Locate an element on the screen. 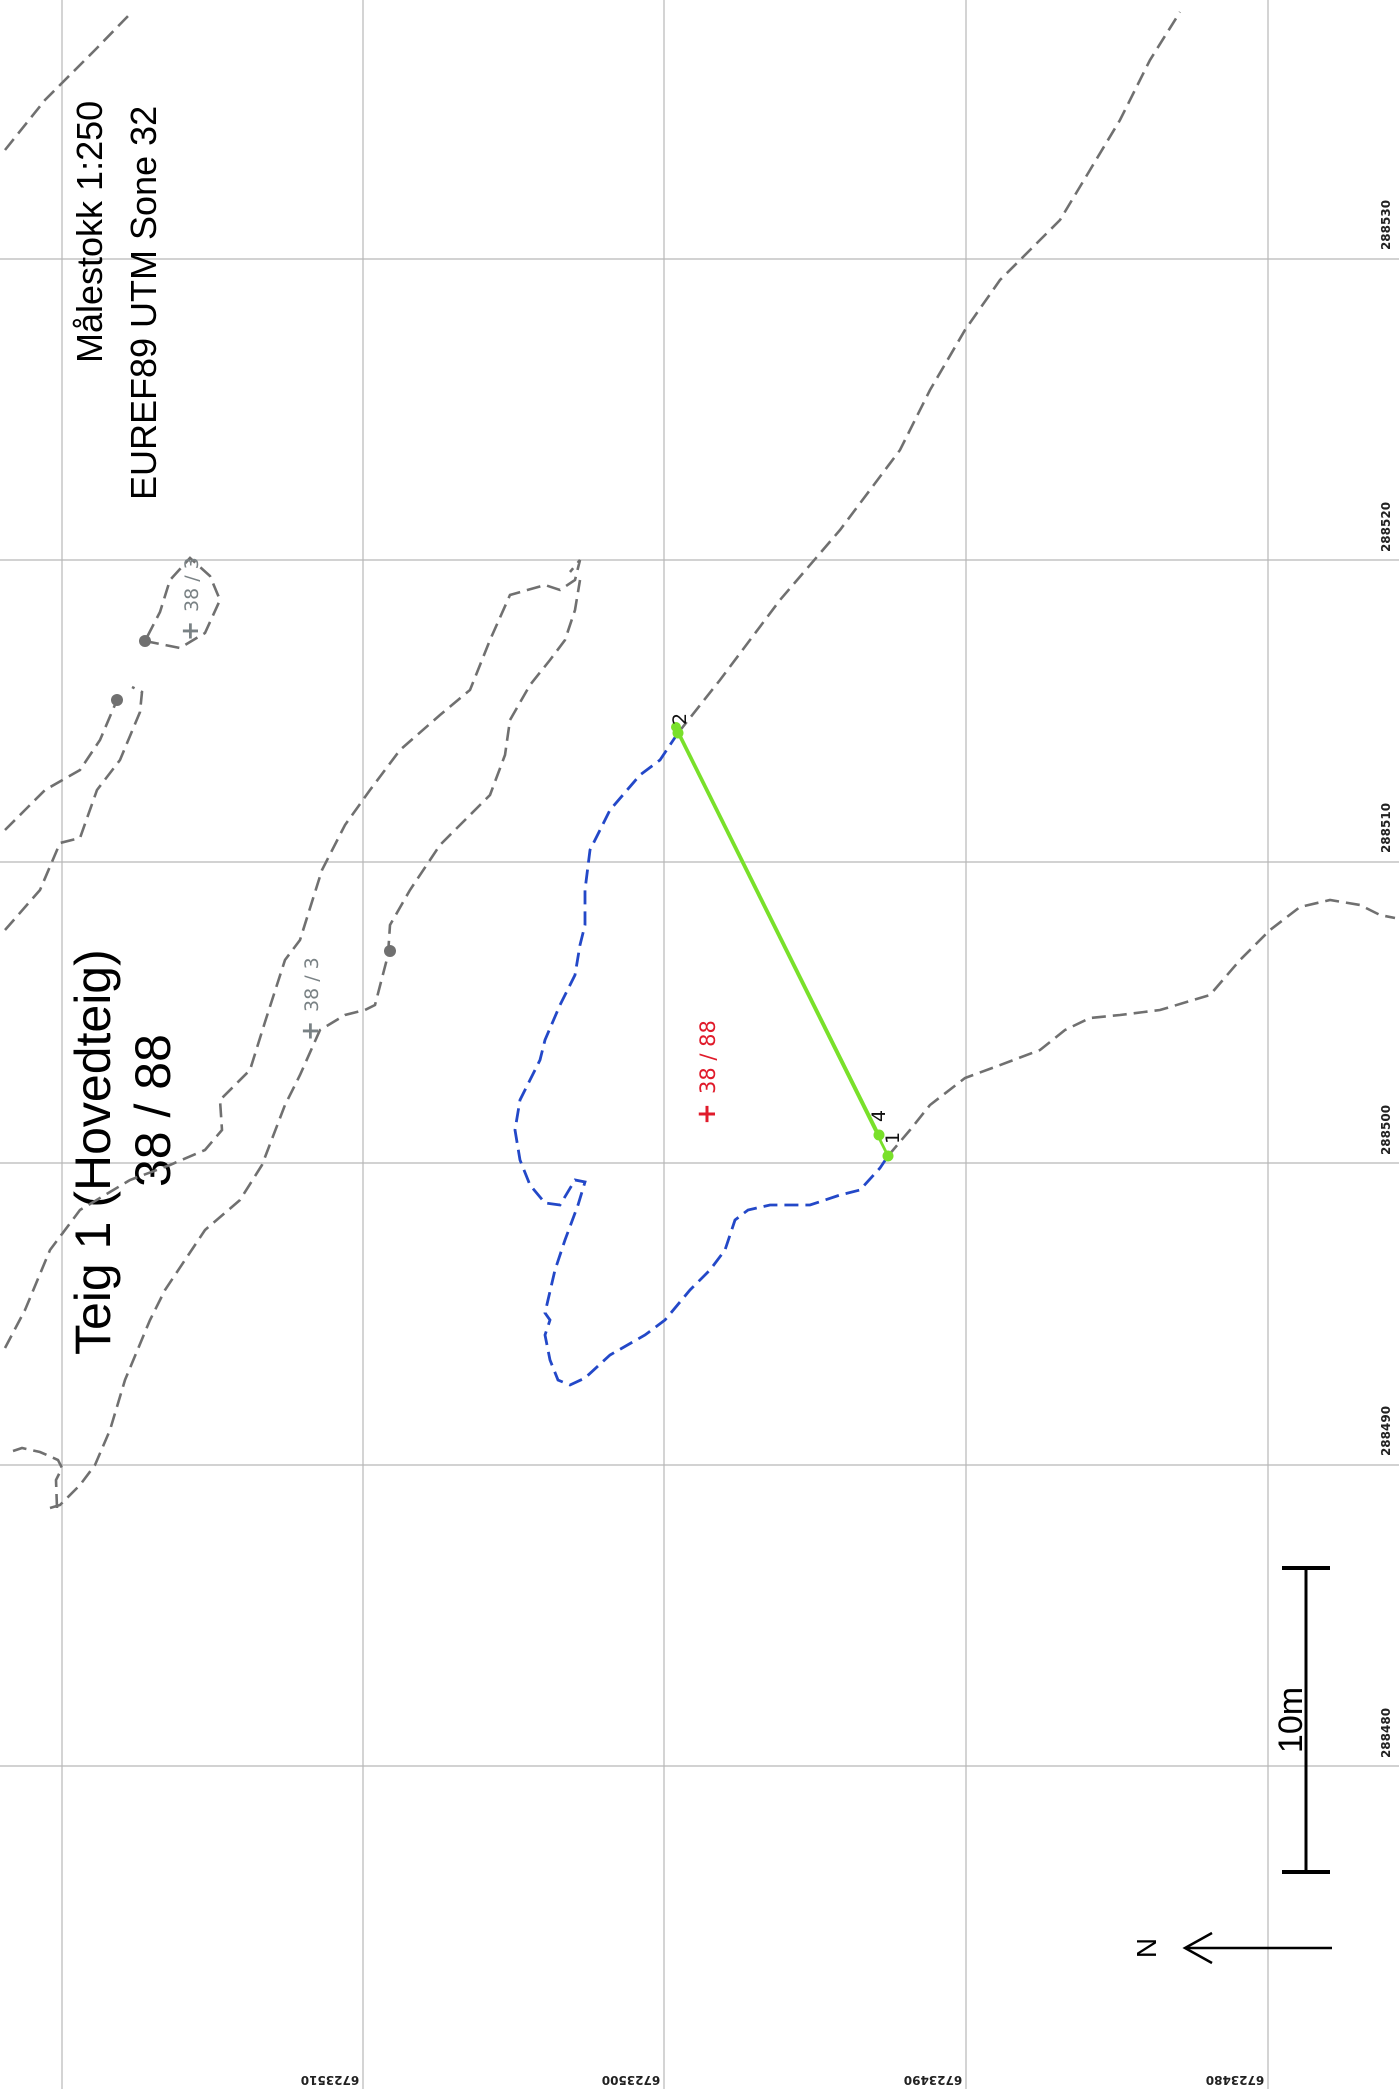 This screenshot has width=1399, height=2089. northing-label: 6723510 is located at coordinates (330, 2080).